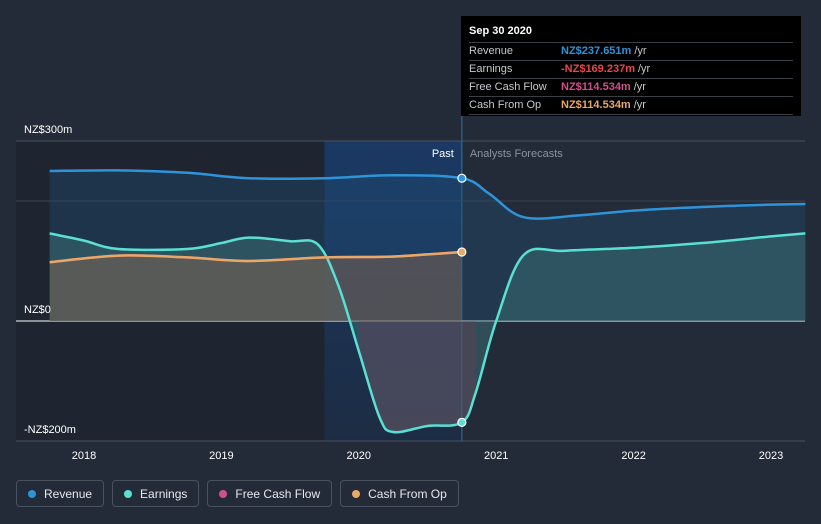  Describe the element at coordinates (596, 51) in the screenshot. I see `tooltip-value: NZ$237.651m` at that location.